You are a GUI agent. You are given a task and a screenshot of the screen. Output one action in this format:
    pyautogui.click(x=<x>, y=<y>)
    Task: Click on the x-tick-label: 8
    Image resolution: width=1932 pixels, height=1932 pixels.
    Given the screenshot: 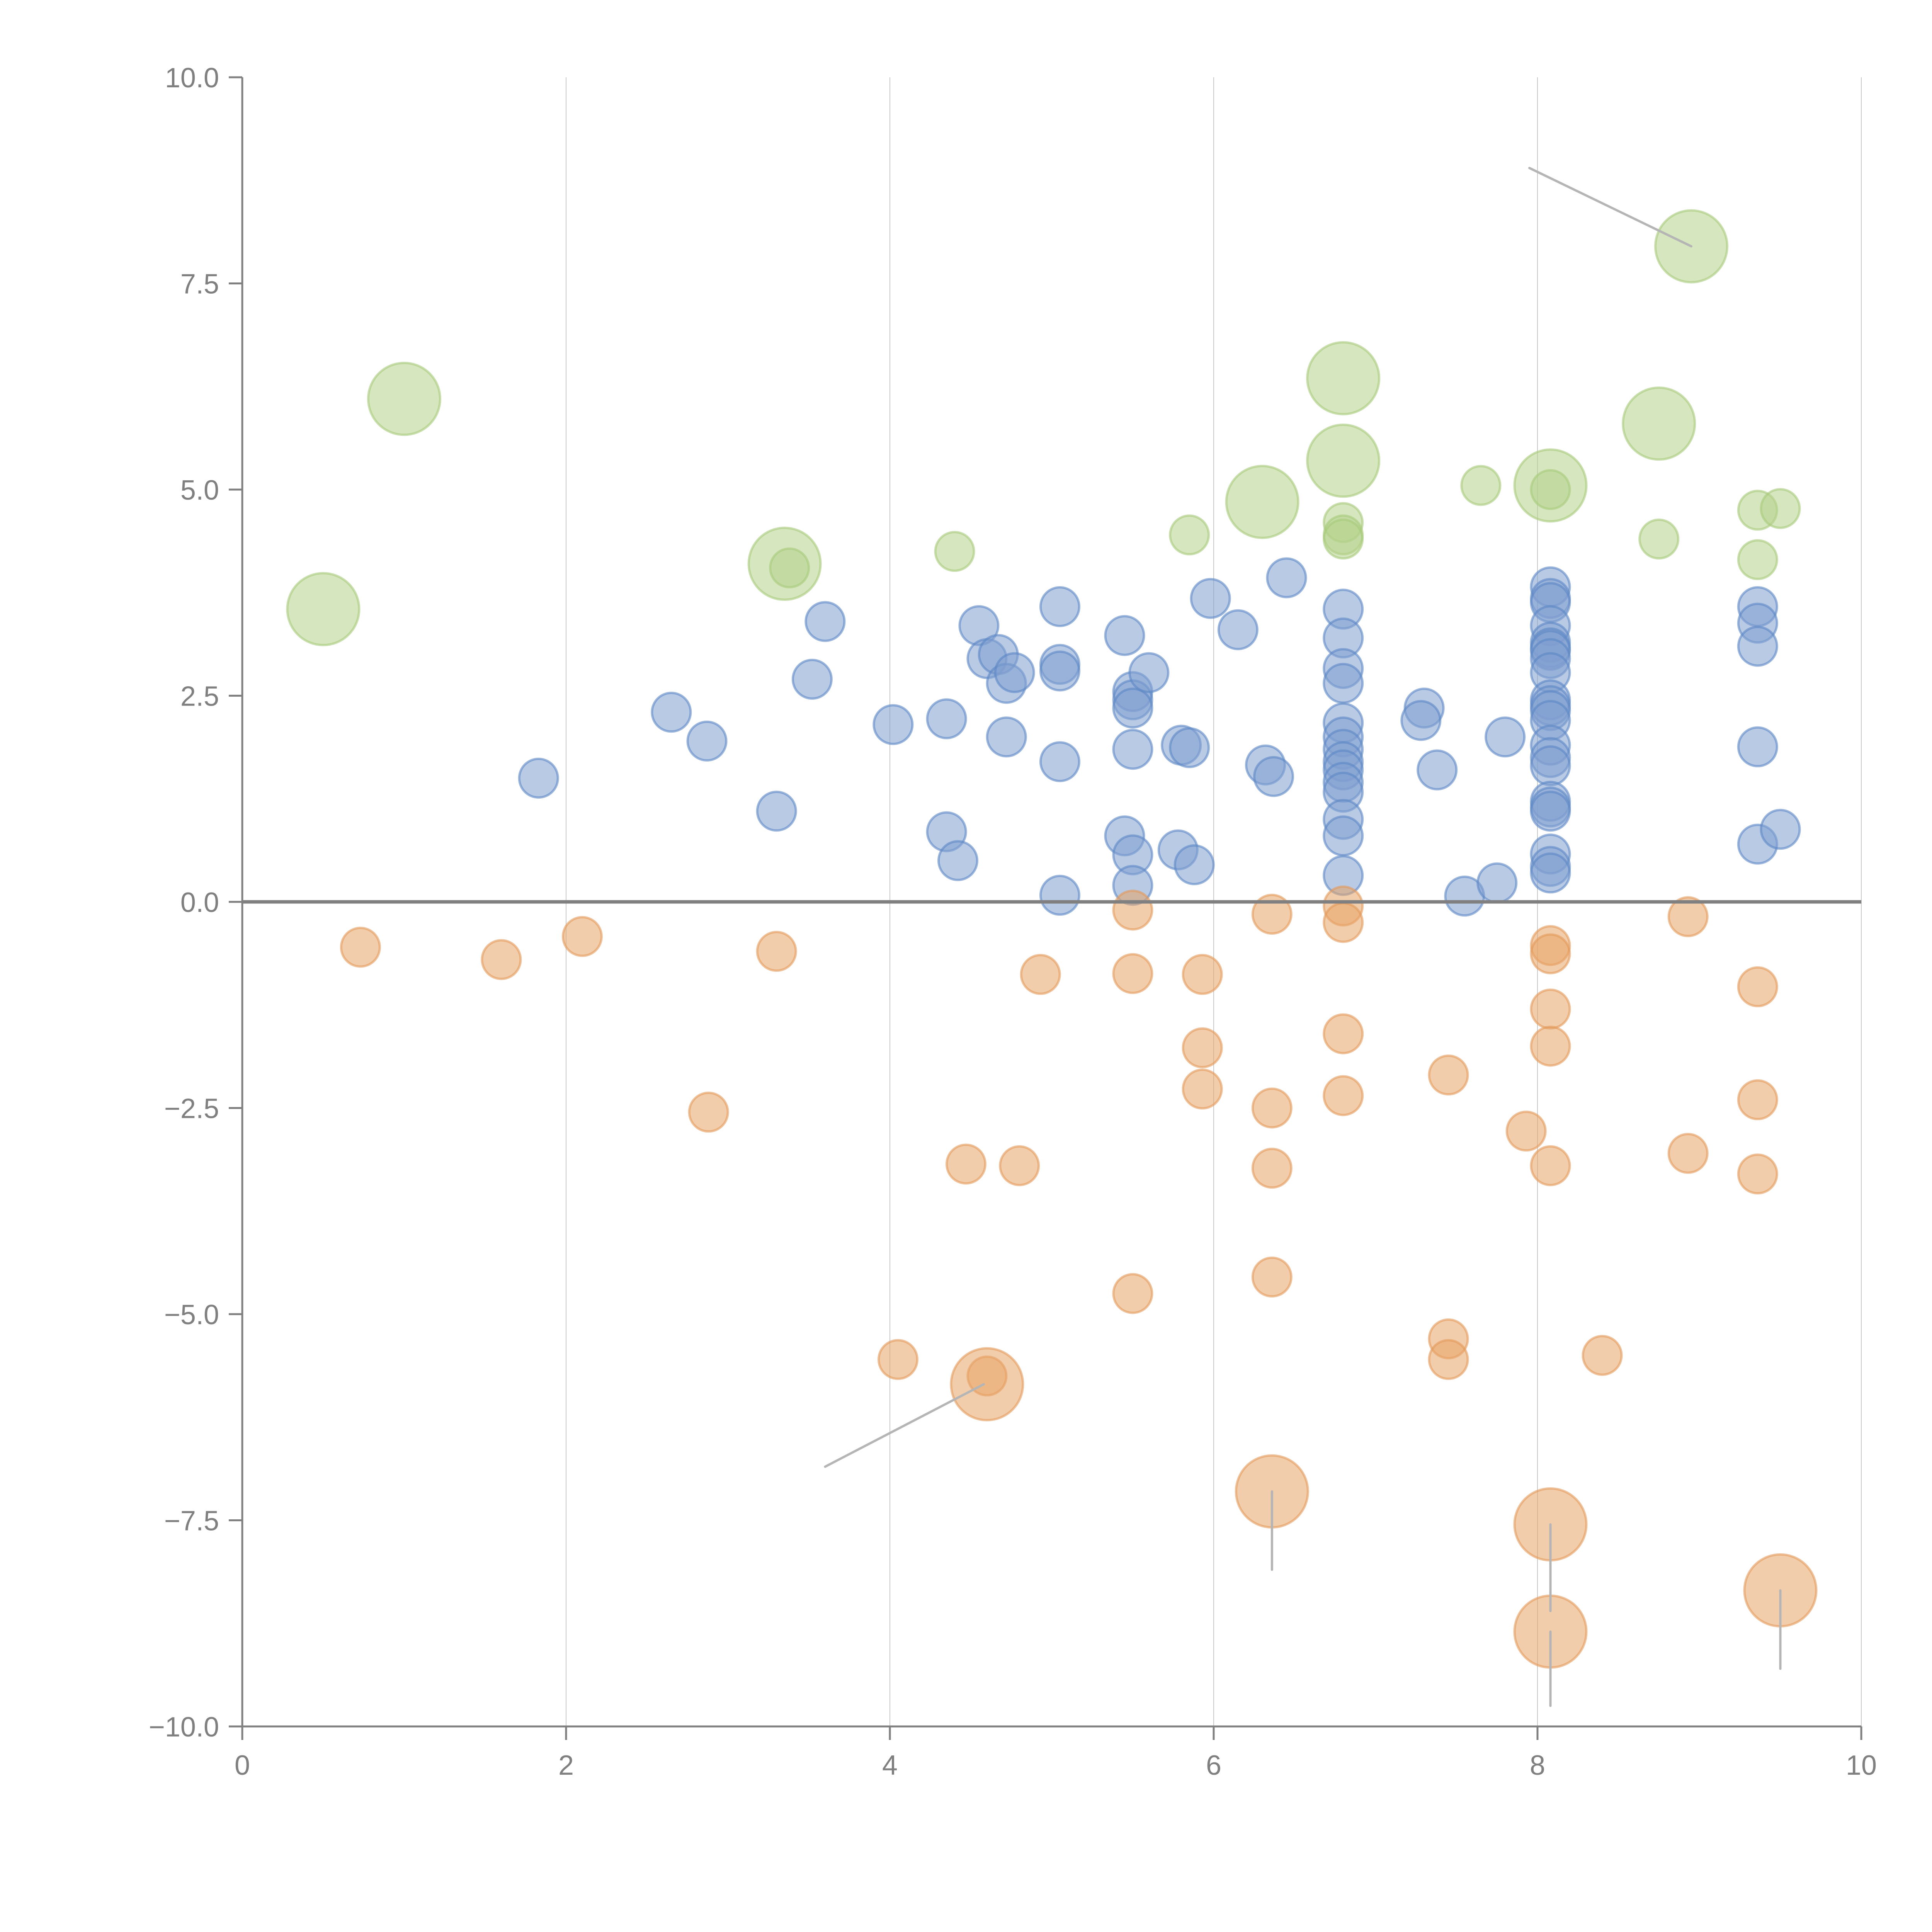 What is the action you would take?
    pyautogui.click(x=1538, y=1766)
    